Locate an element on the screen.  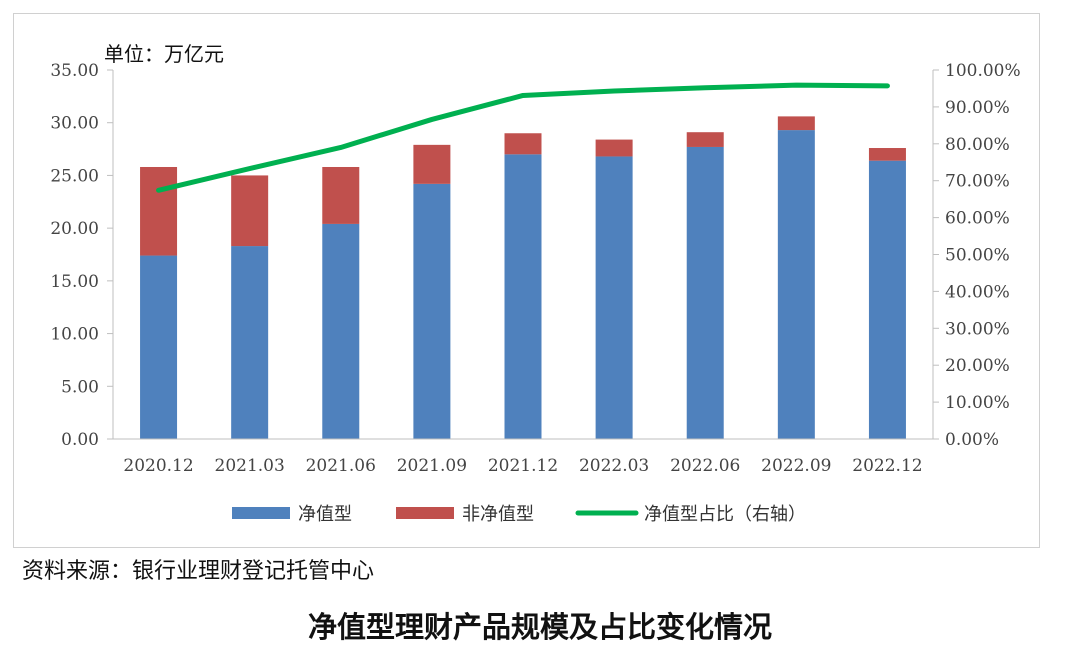
right-tick-label: 60.00% is located at coordinates (977, 219).